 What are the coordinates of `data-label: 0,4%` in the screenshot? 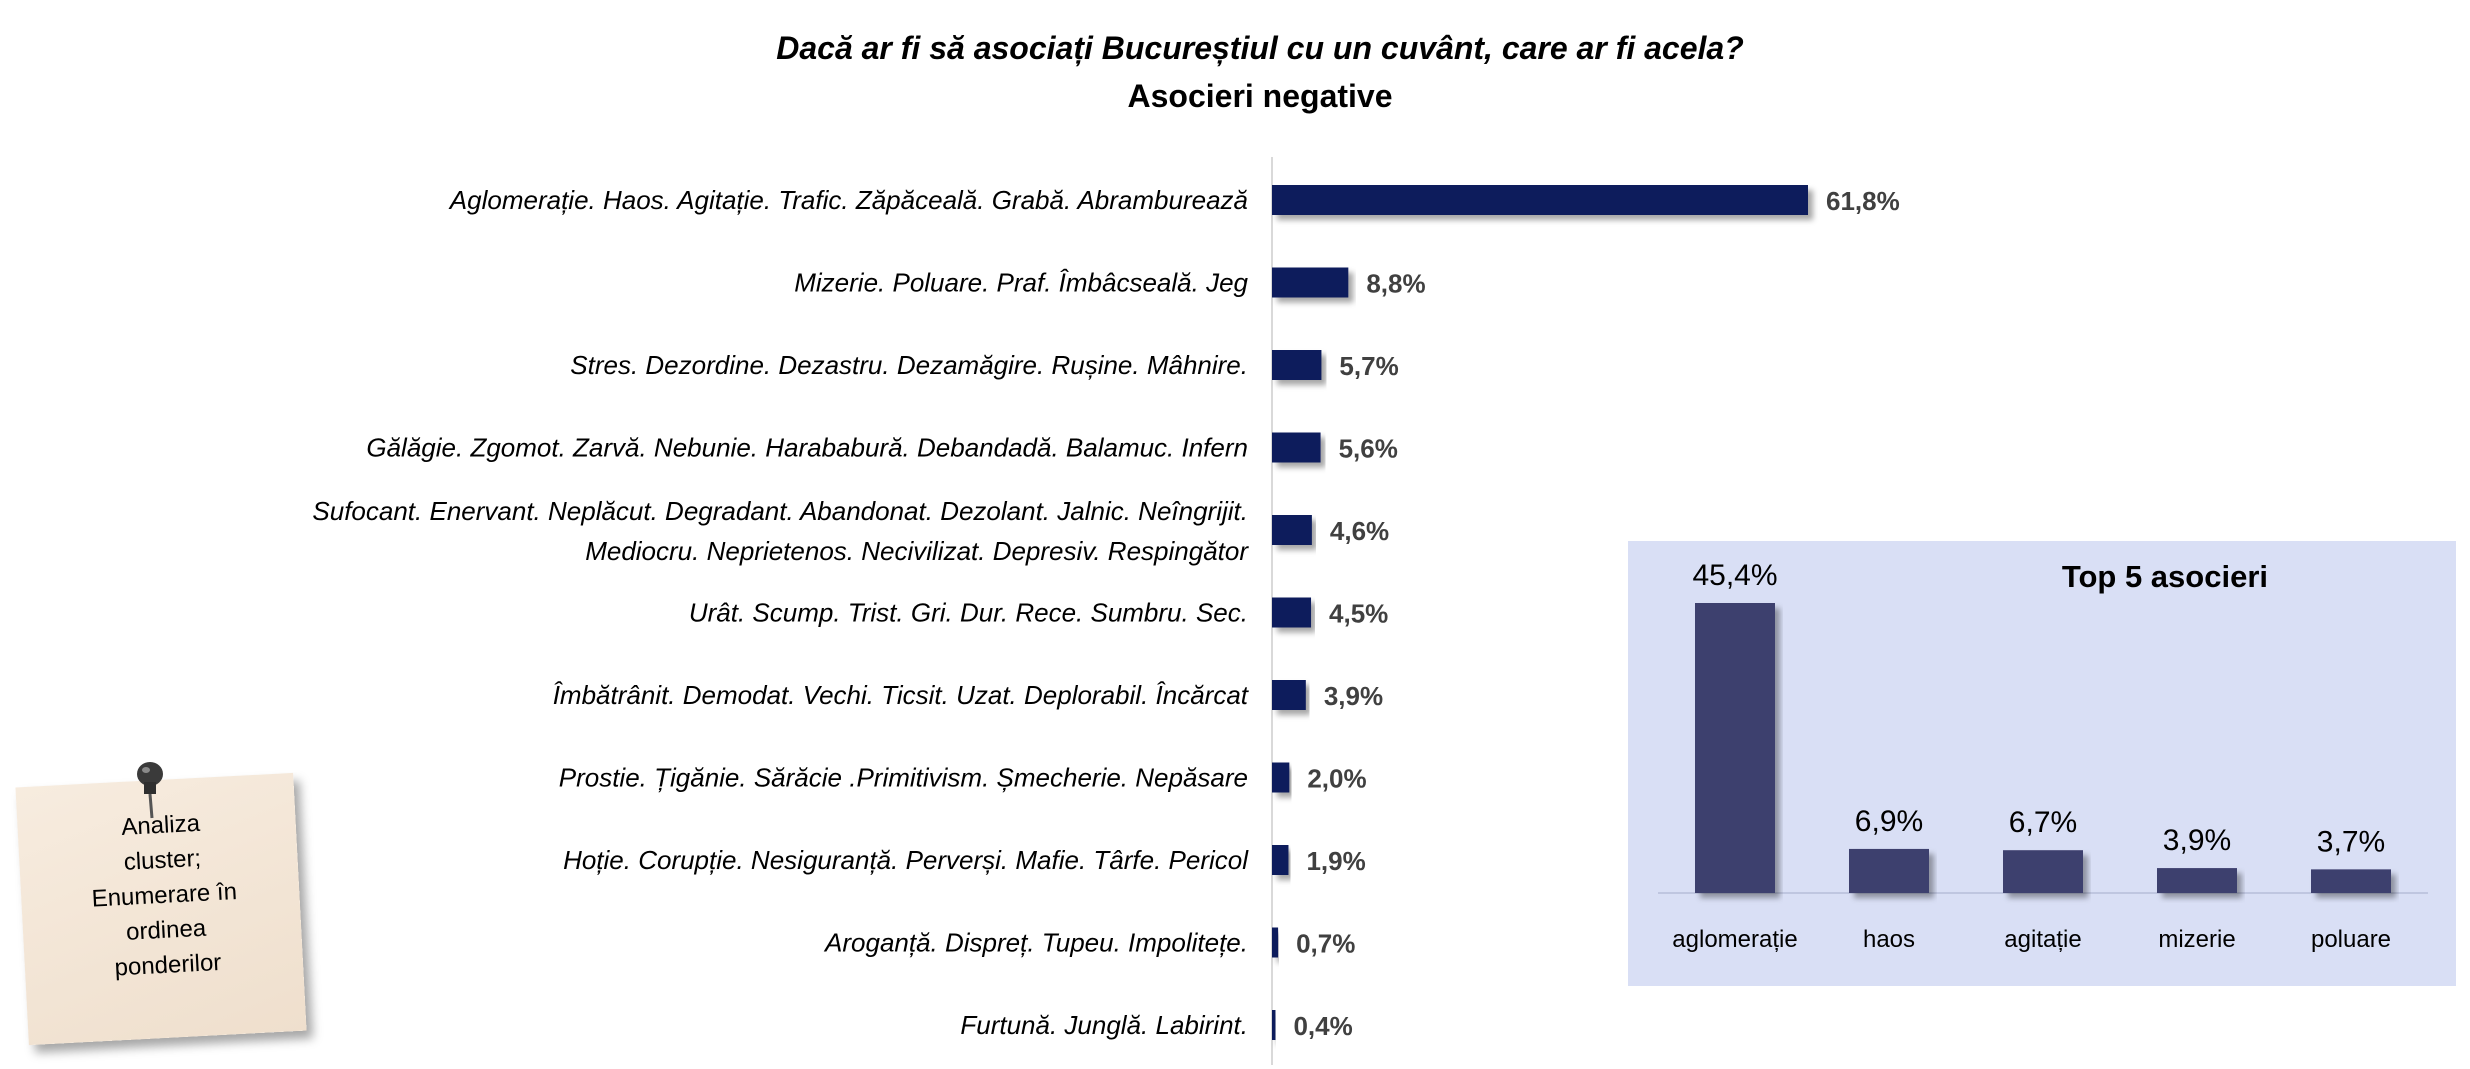 It's located at (1322, 1026).